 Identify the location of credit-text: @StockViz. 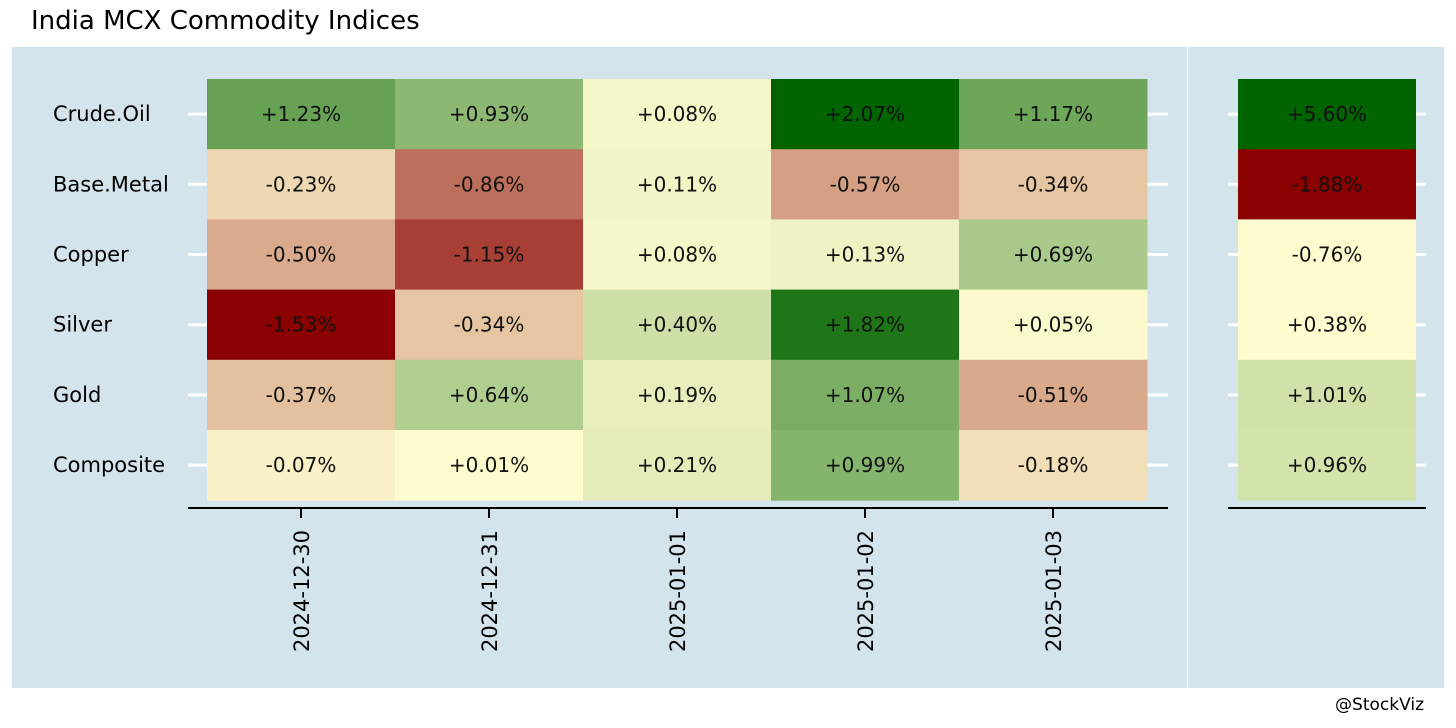
(1379, 705).